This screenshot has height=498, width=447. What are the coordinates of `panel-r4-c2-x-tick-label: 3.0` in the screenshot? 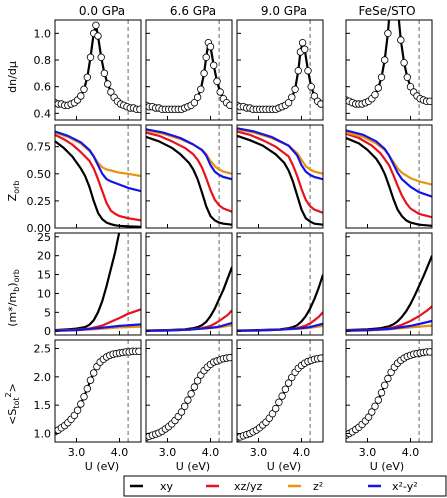 It's located at (168, 452).